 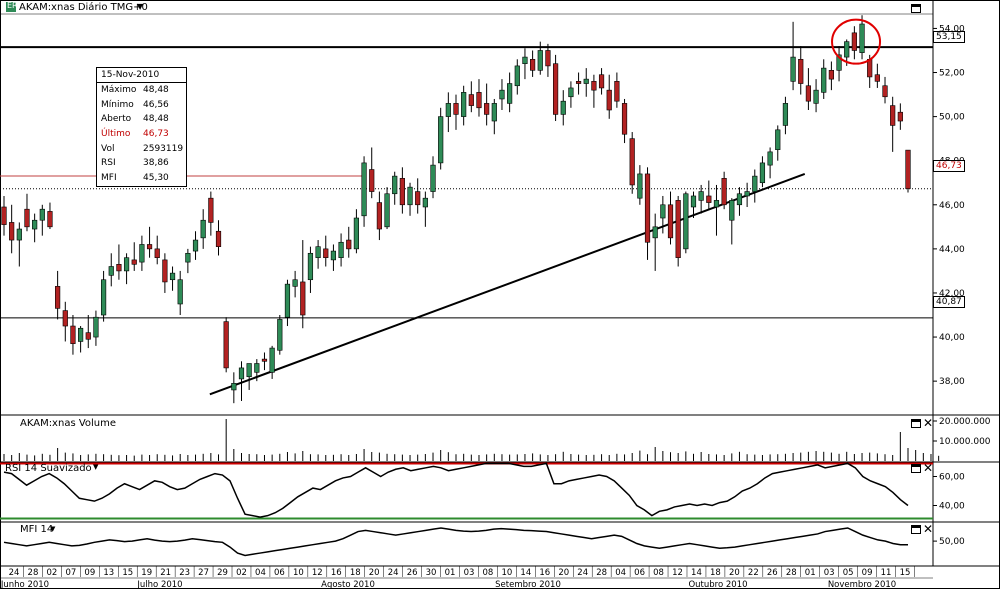 What do you see at coordinates (928, 529) in the screenshot?
I see `mfi-close-icon: ✕` at bounding box center [928, 529].